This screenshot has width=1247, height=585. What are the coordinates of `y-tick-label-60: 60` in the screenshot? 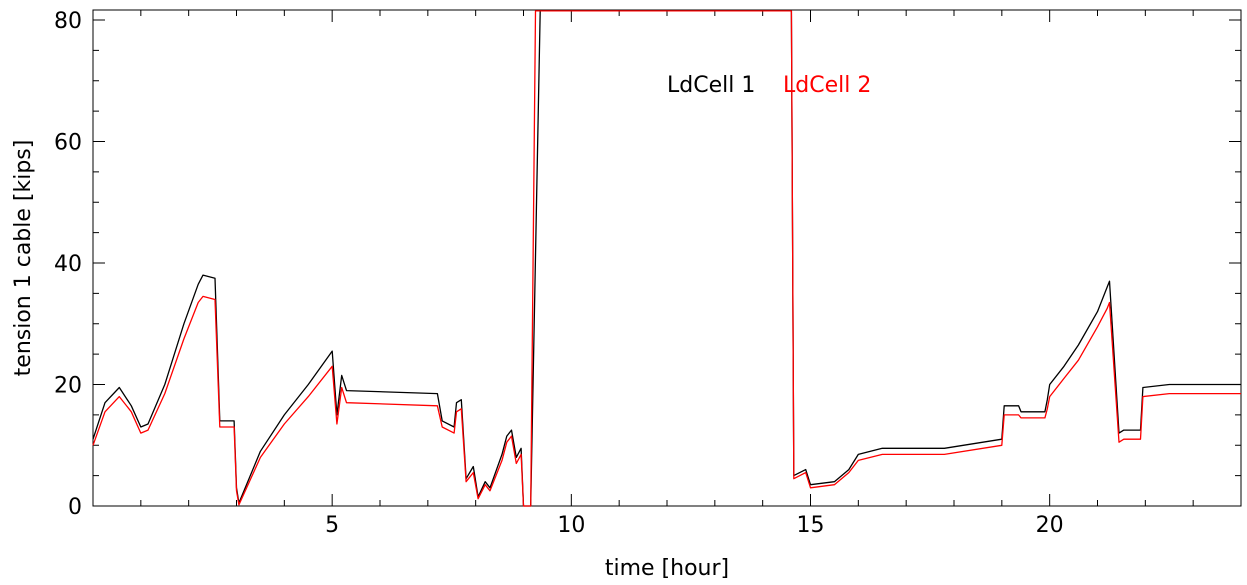 It's located at (68, 143).